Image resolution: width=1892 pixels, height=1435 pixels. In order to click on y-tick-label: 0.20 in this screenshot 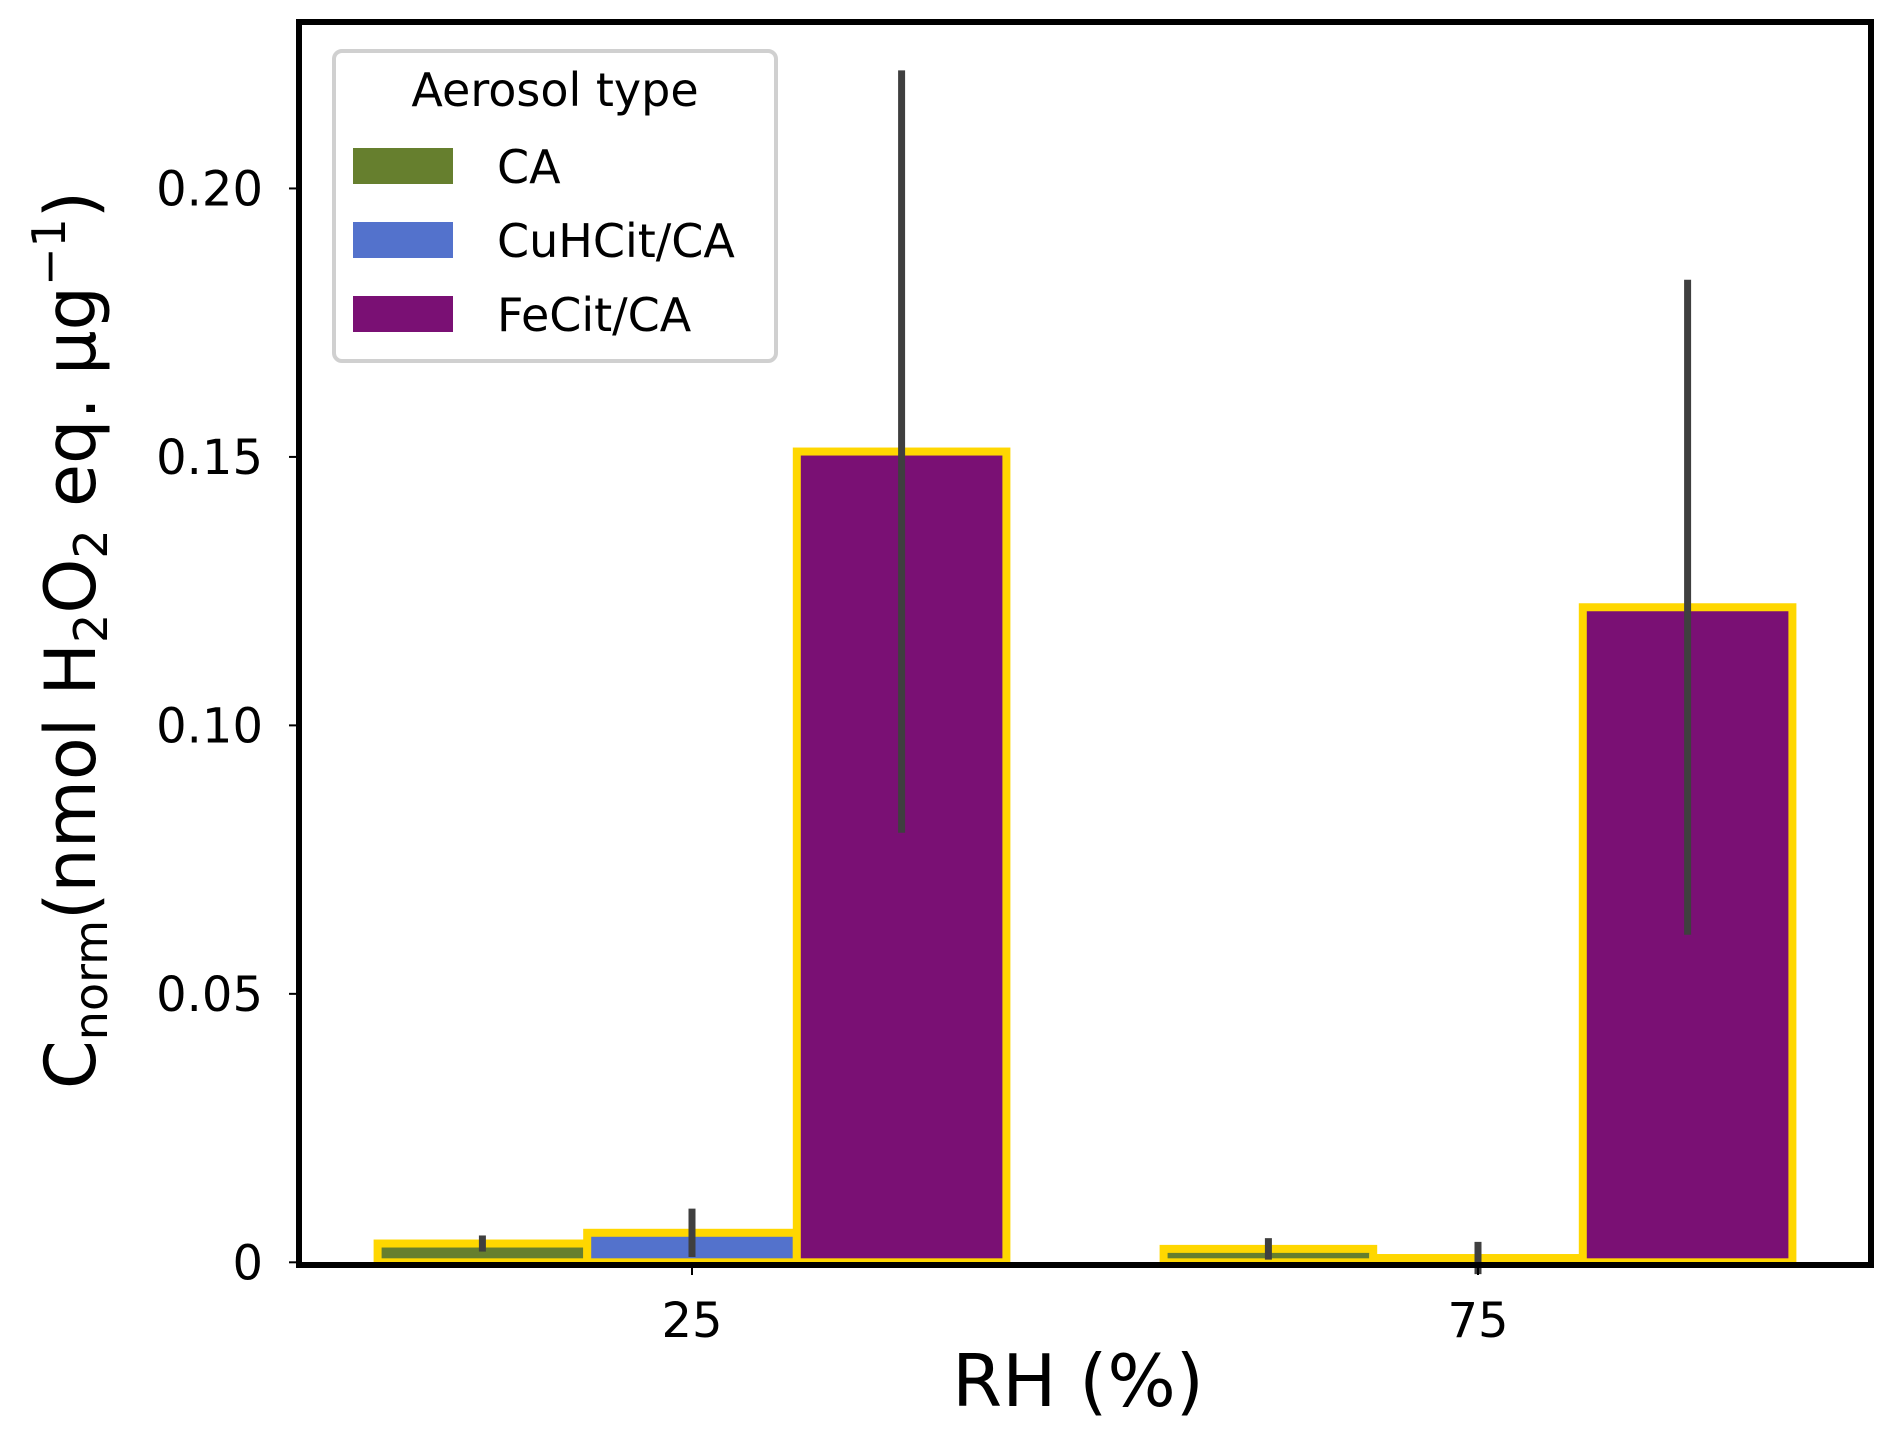, I will do `click(209, 189)`.